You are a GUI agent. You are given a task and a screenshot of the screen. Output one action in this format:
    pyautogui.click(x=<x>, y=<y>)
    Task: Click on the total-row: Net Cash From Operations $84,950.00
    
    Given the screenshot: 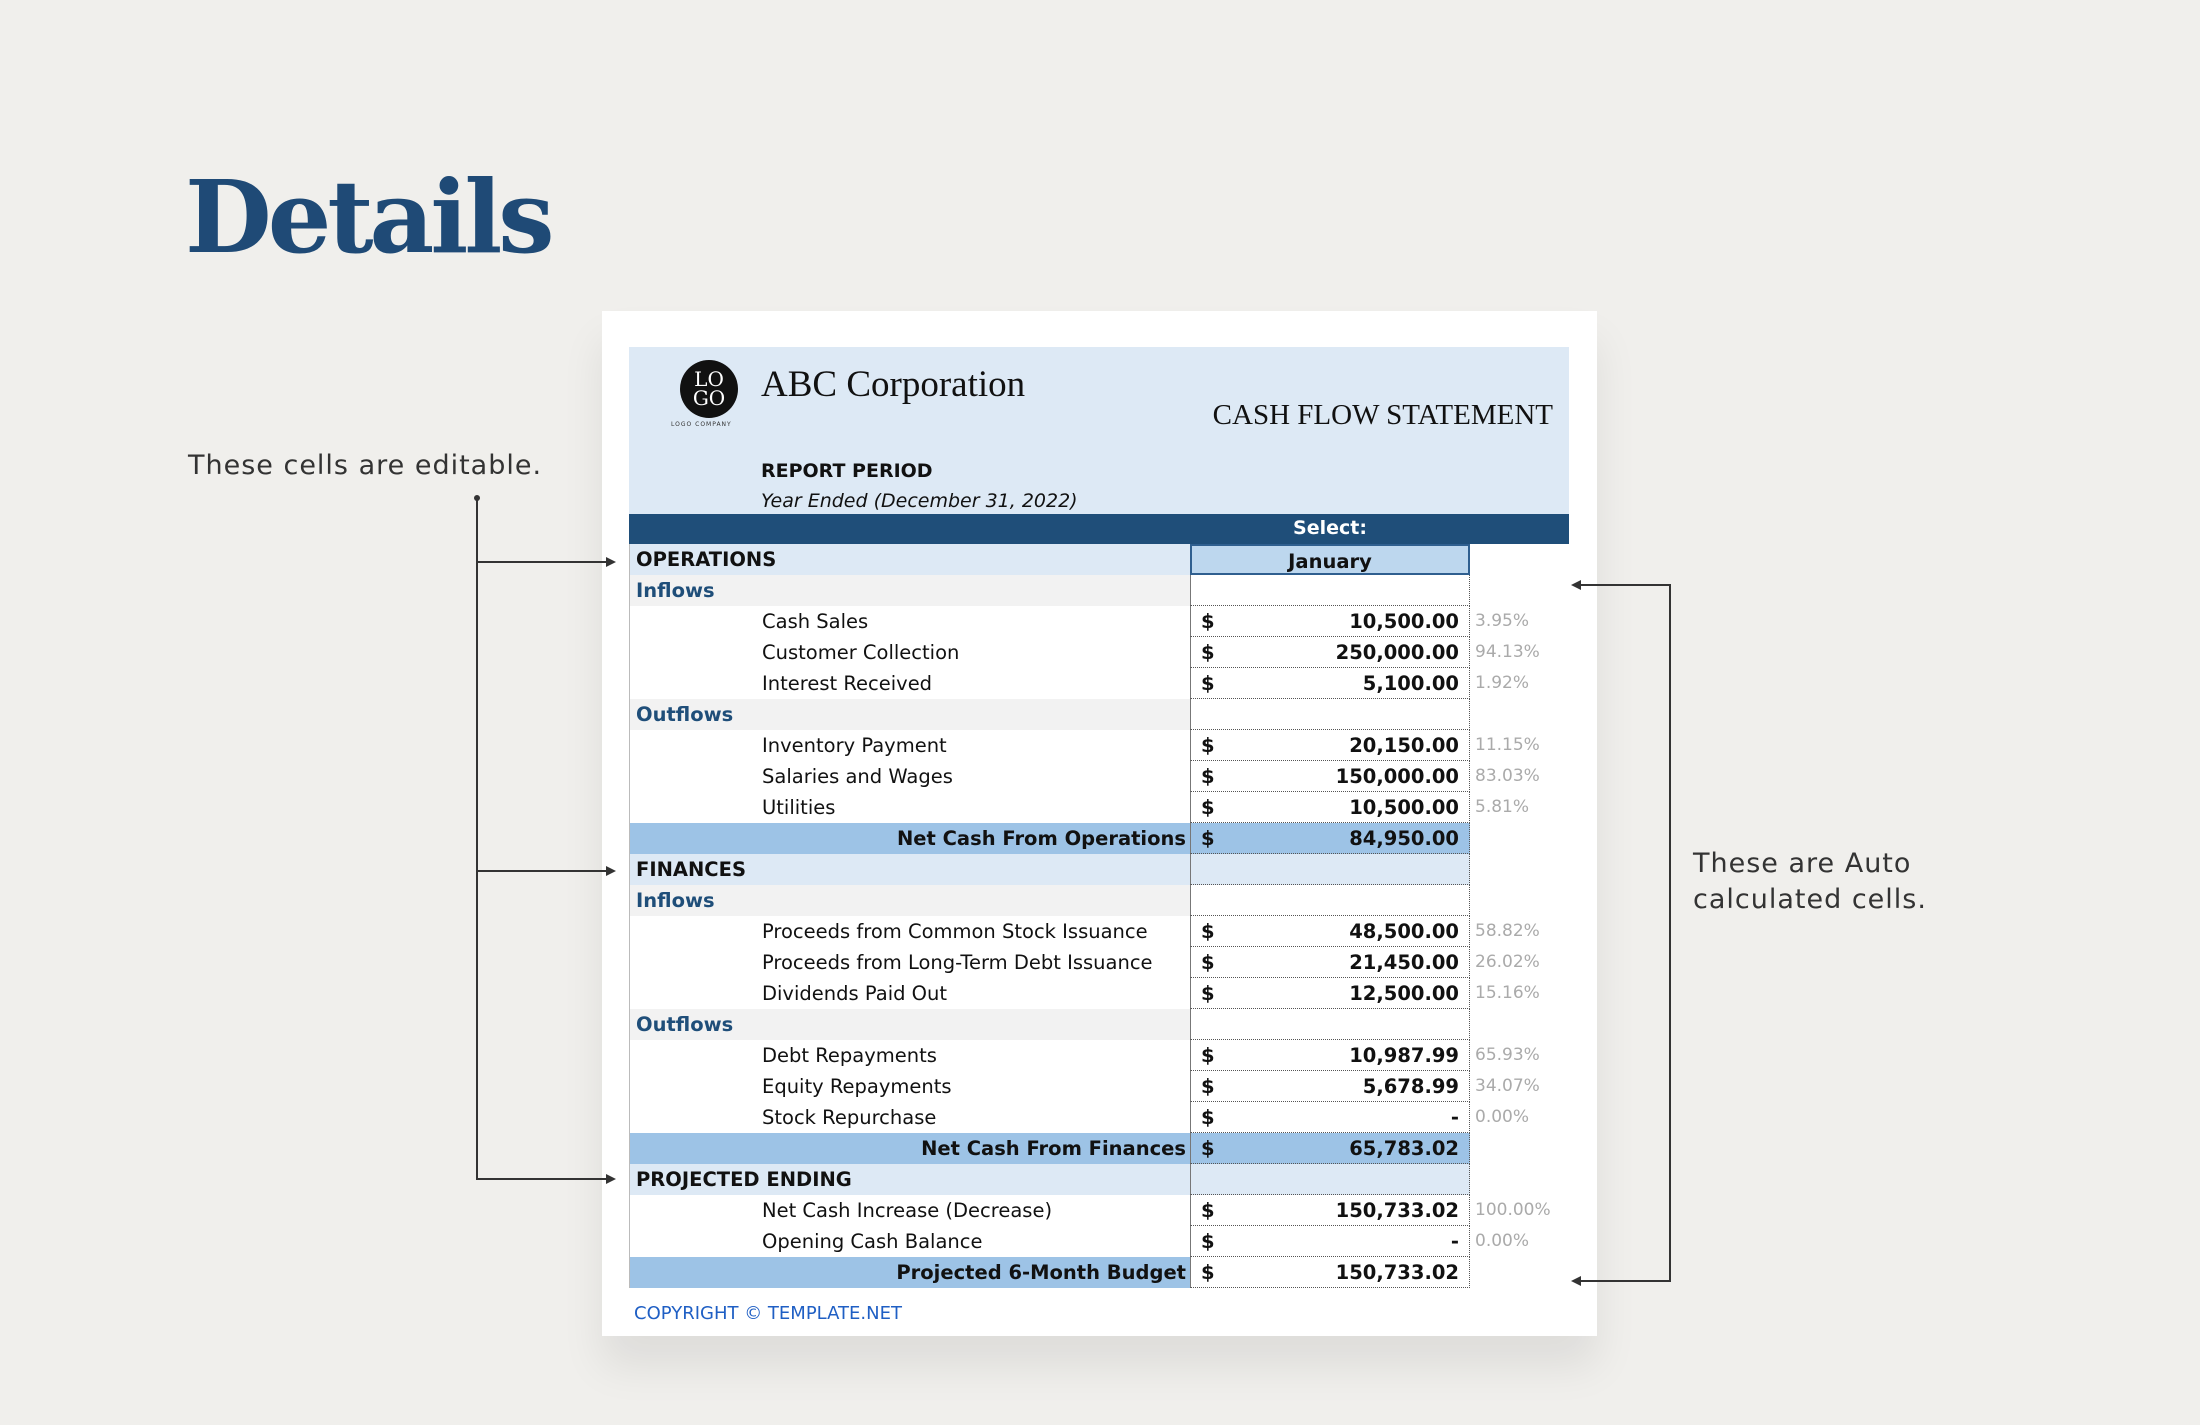 What is the action you would take?
    pyautogui.click(x=1099, y=838)
    